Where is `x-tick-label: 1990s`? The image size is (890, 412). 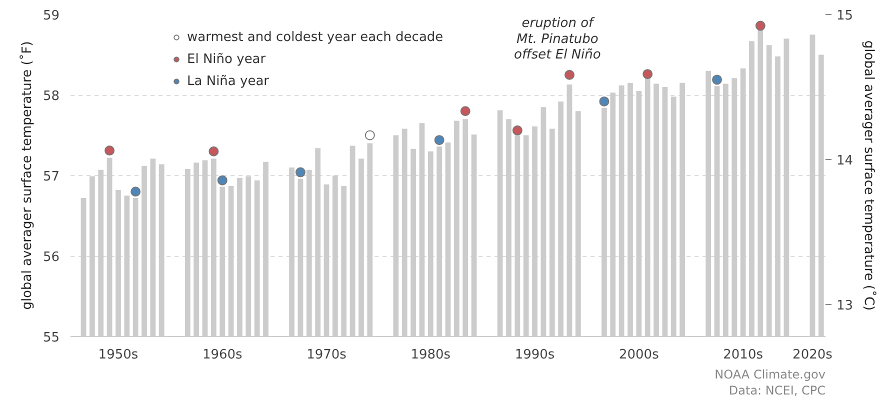
x-tick-label: 1990s is located at coordinates (534, 355).